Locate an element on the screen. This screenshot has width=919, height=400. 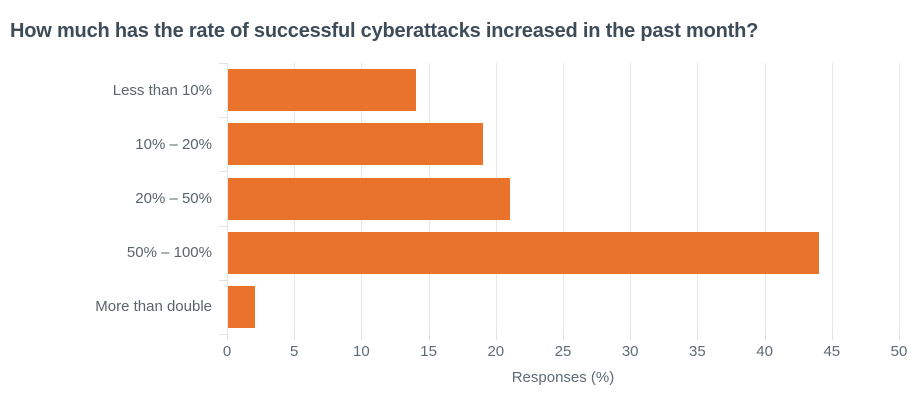
x-tick-label-5: 5 is located at coordinates (294, 351).